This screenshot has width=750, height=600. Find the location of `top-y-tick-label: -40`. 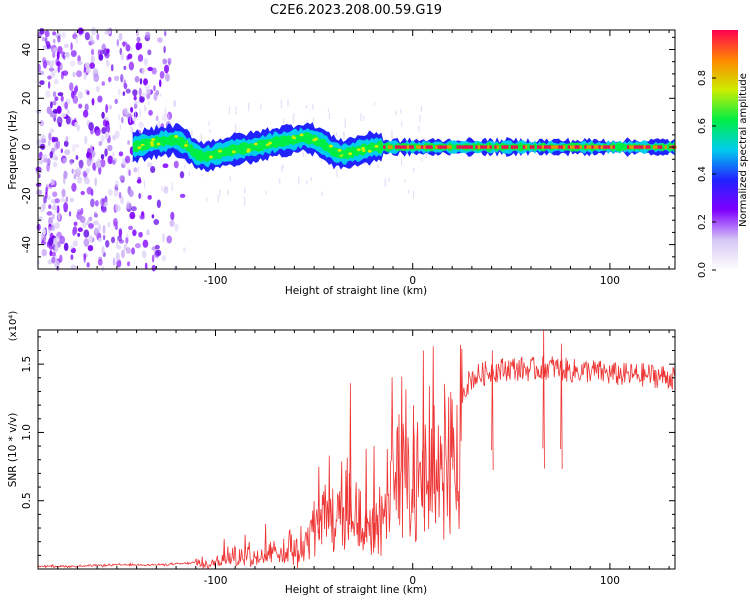

top-y-tick-label: -40 is located at coordinates (27, 244).